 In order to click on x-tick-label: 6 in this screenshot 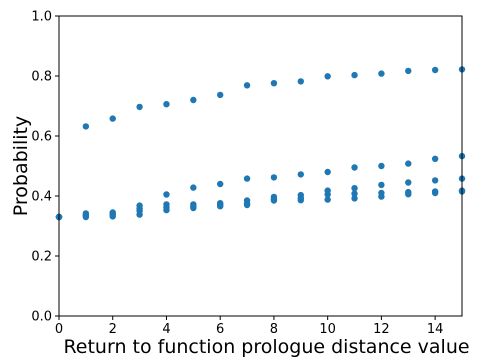, I will do `click(220, 329)`.